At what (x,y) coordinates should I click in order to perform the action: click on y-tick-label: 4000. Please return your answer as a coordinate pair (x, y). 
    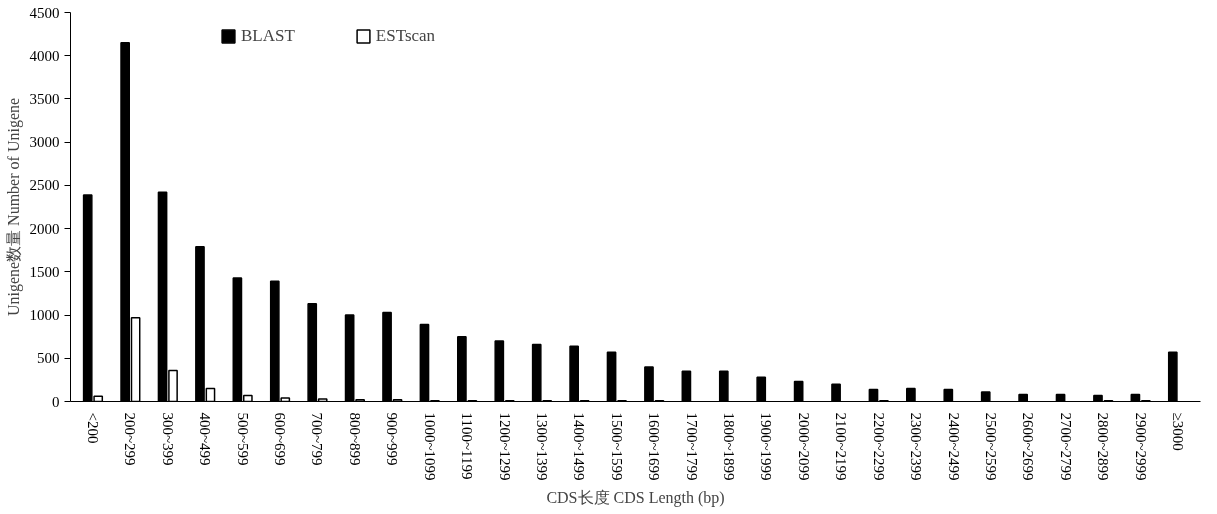
    Looking at the image, I should click on (44, 55).